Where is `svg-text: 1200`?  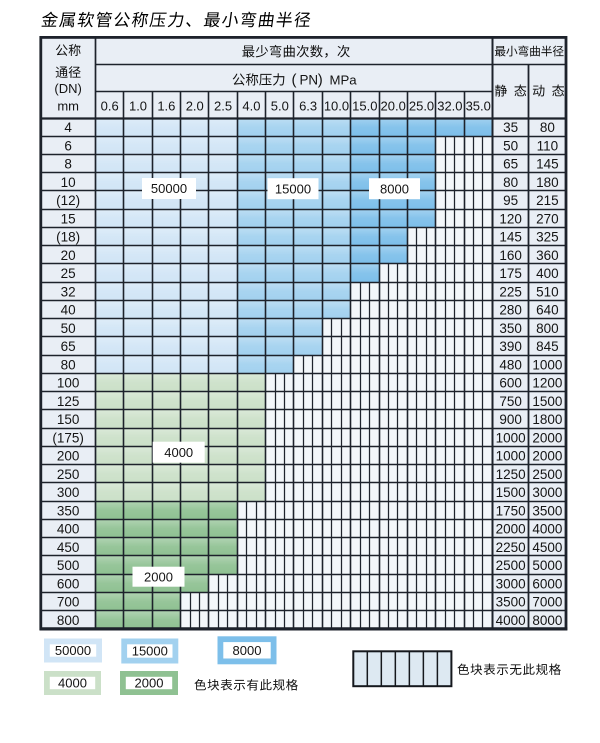 svg-text: 1200 is located at coordinates (547, 383).